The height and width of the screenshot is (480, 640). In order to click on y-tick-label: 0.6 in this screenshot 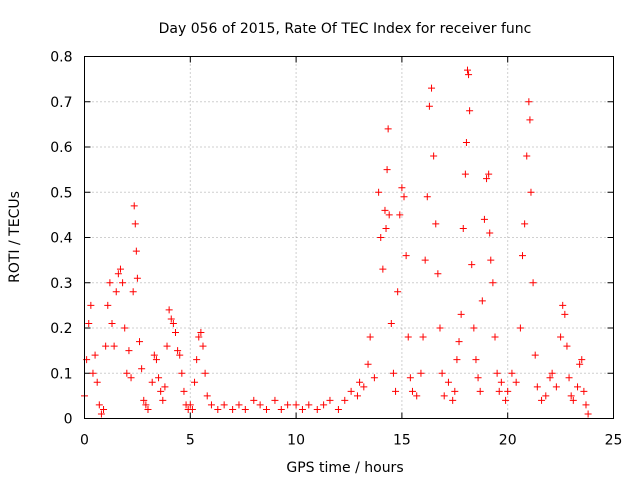, I will do `click(61, 148)`.